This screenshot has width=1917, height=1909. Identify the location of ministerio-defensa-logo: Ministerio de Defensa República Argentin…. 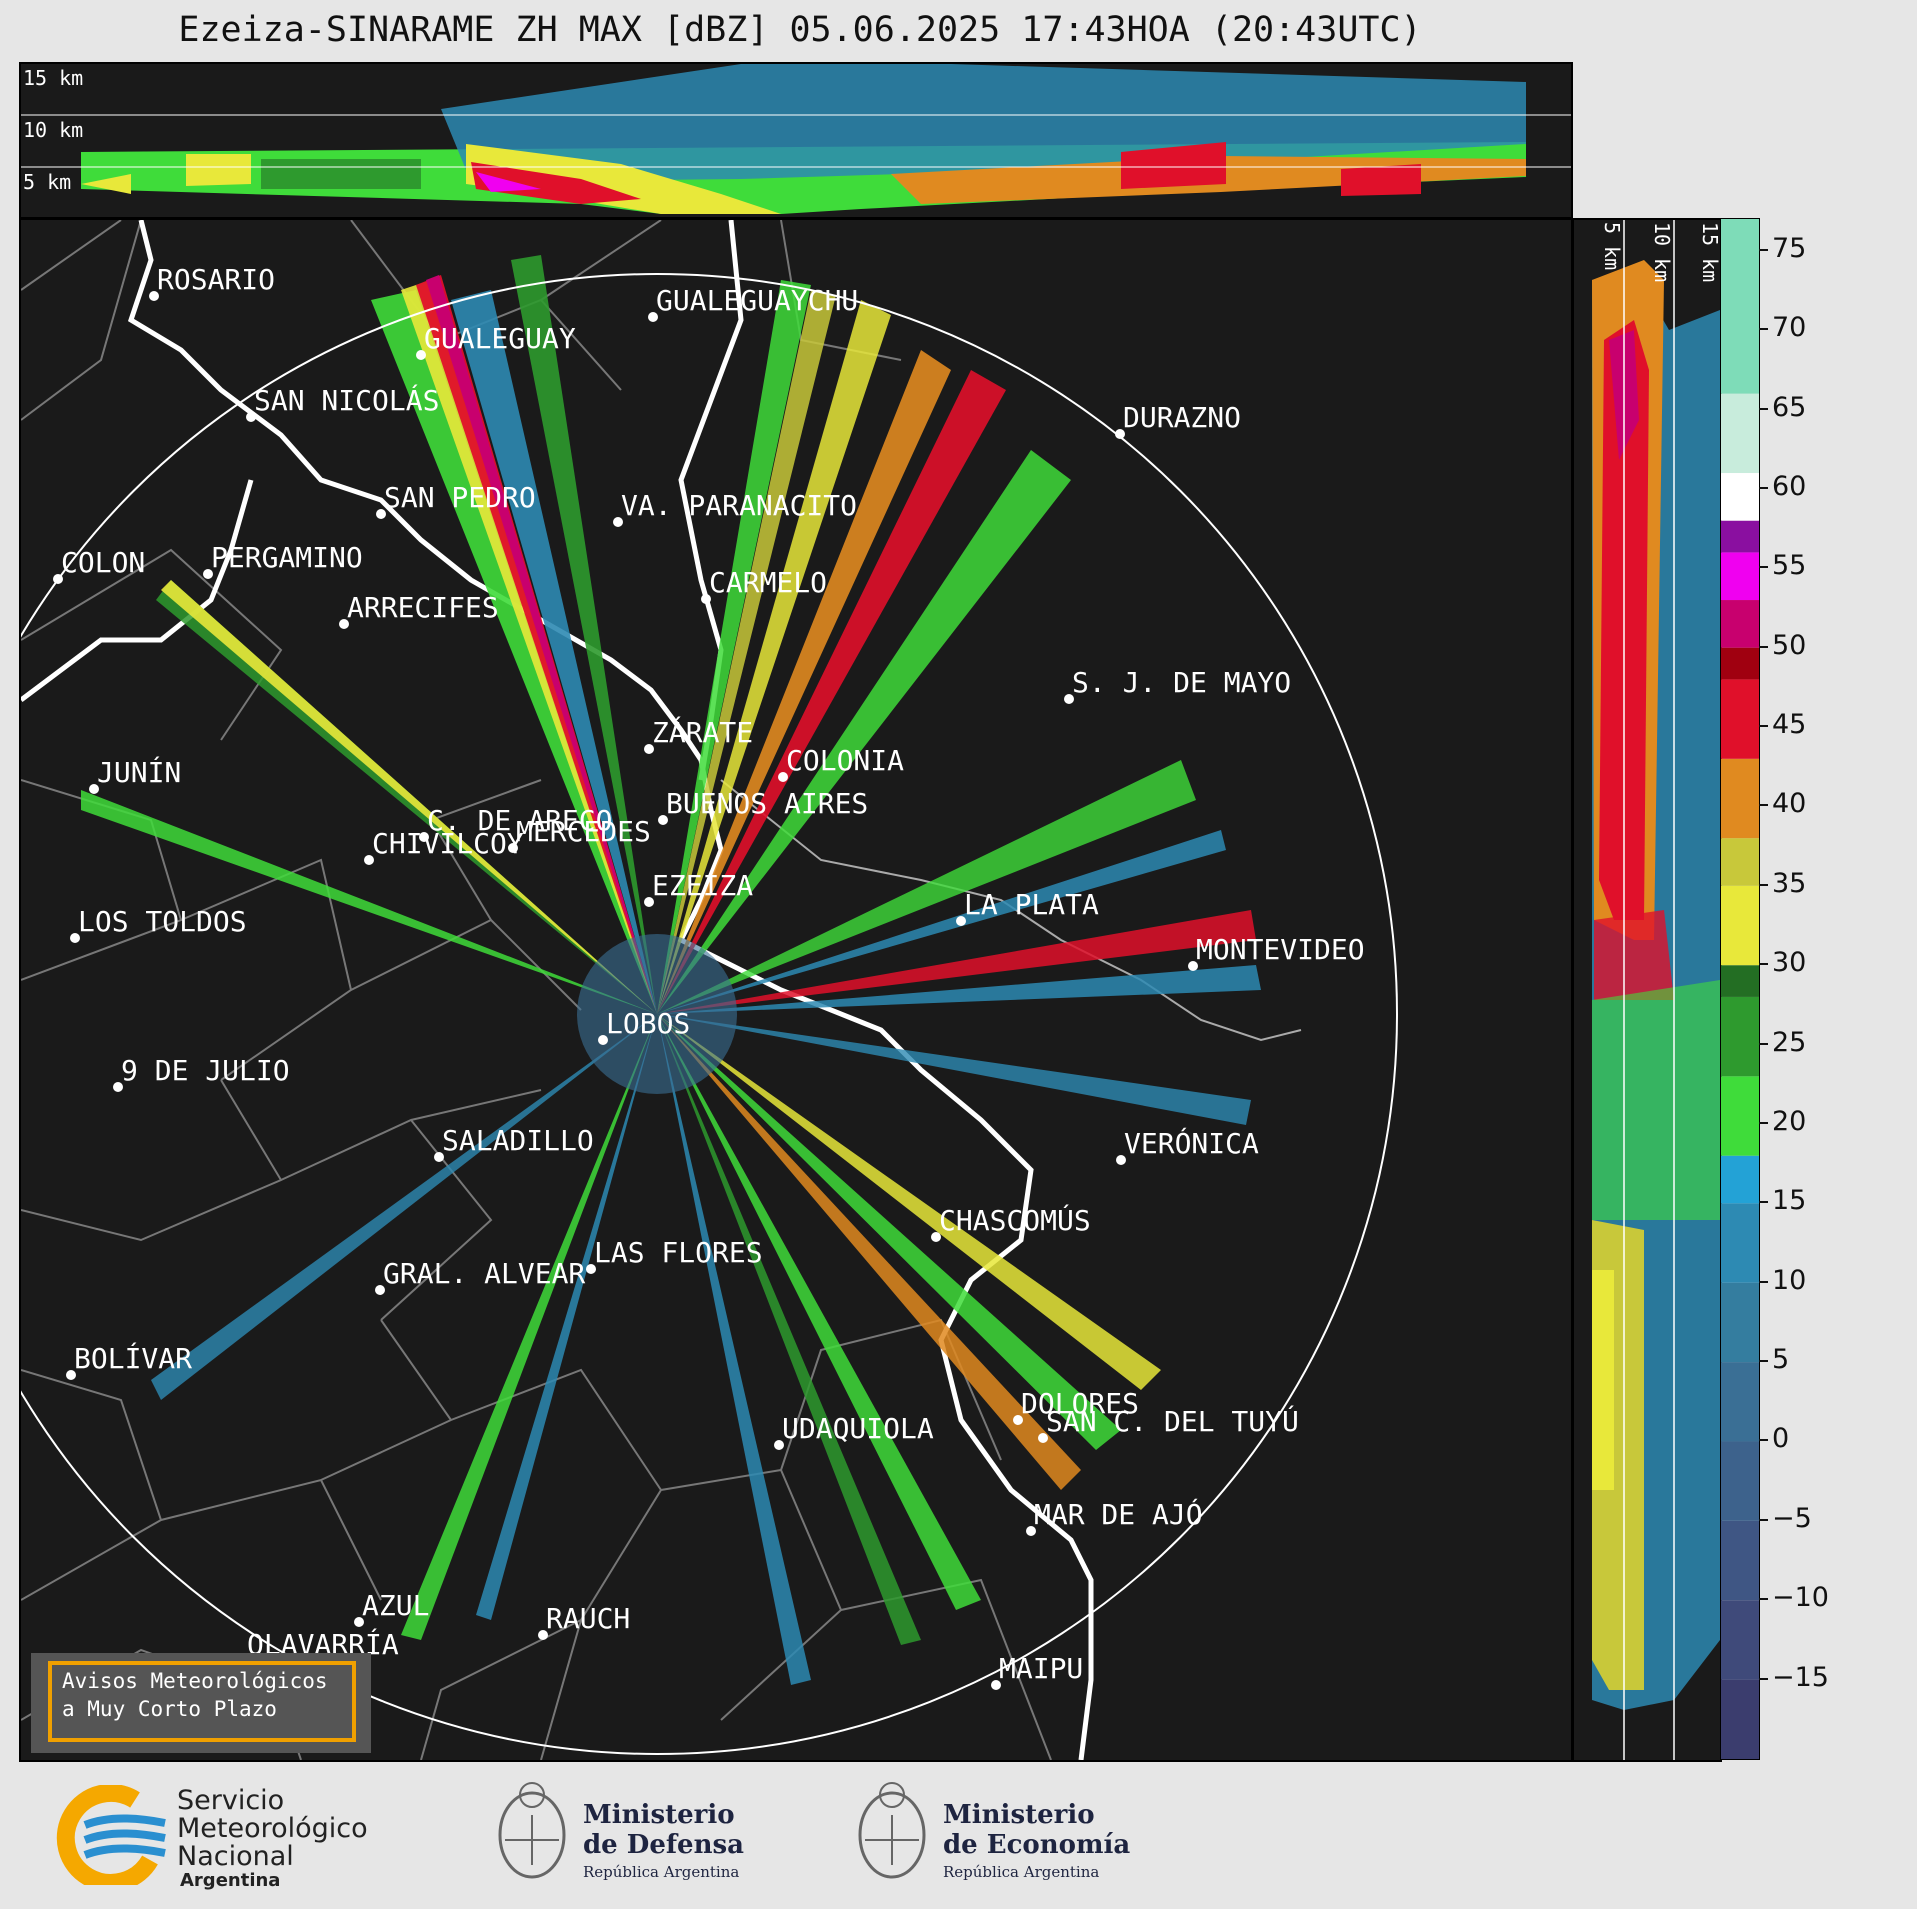
(619, 1837).